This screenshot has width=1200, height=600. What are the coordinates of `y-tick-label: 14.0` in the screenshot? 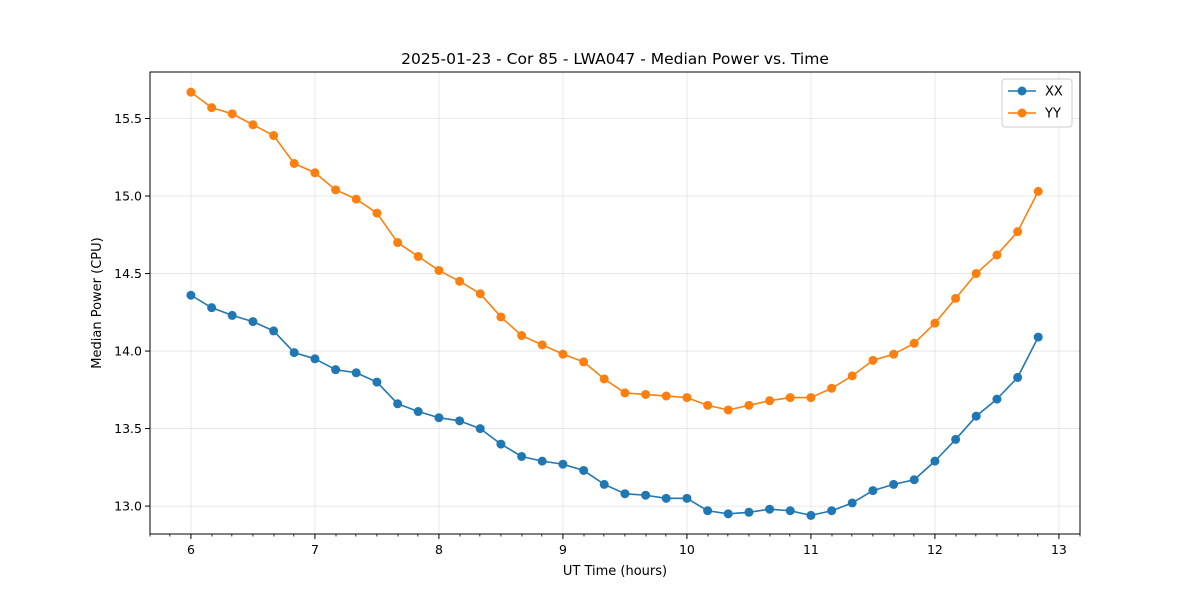 It's located at (128, 351).